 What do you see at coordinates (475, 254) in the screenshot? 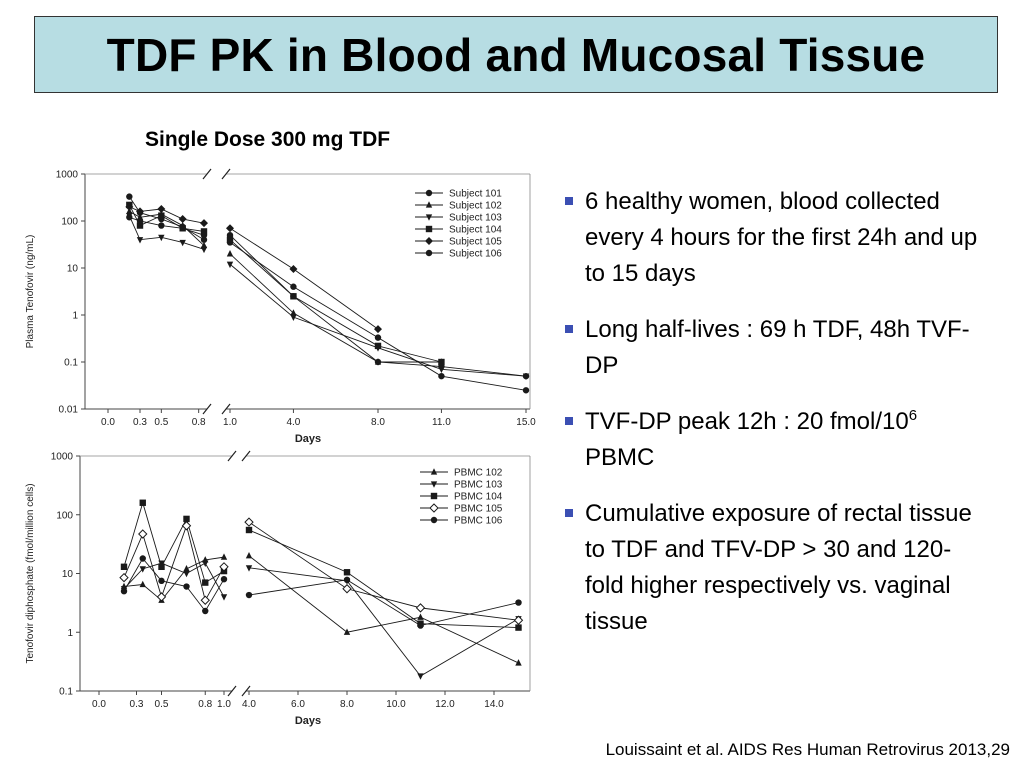
I see `legend-label: Subject 106` at bounding box center [475, 254].